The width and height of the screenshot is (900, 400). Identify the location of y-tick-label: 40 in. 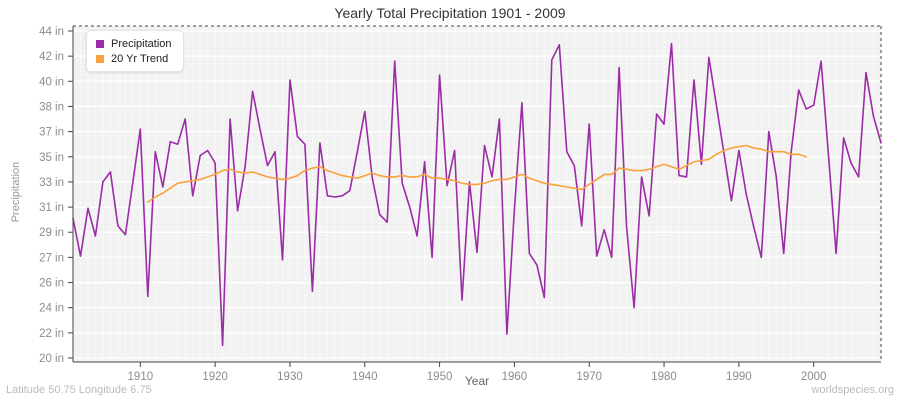
(51, 82).